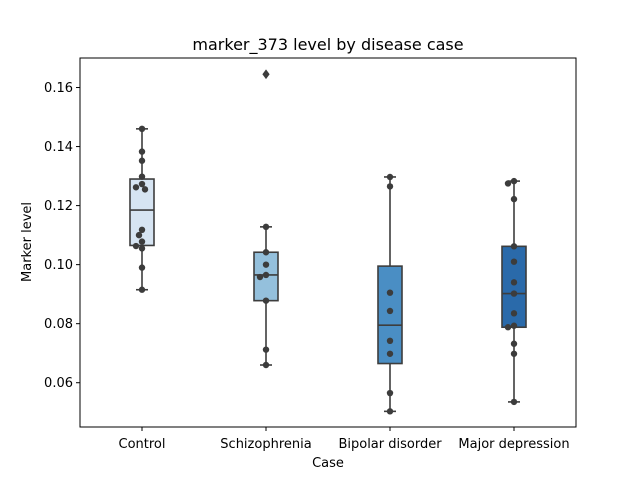  What do you see at coordinates (327, 45) in the screenshot?
I see `chart-title: marker_373 level by disease case` at bounding box center [327, 45].